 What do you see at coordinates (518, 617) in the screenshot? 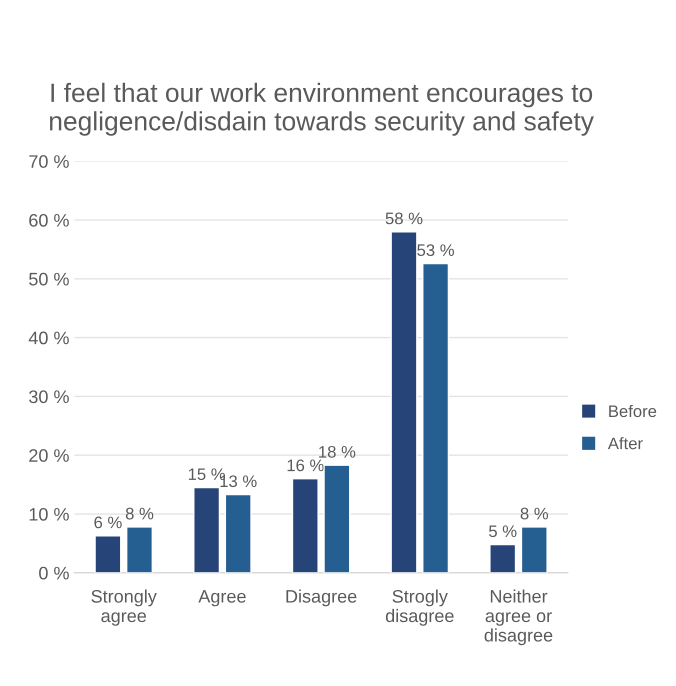
I see `x-tick-label: Neither agree or disagree` at bounding box center [518, 617].